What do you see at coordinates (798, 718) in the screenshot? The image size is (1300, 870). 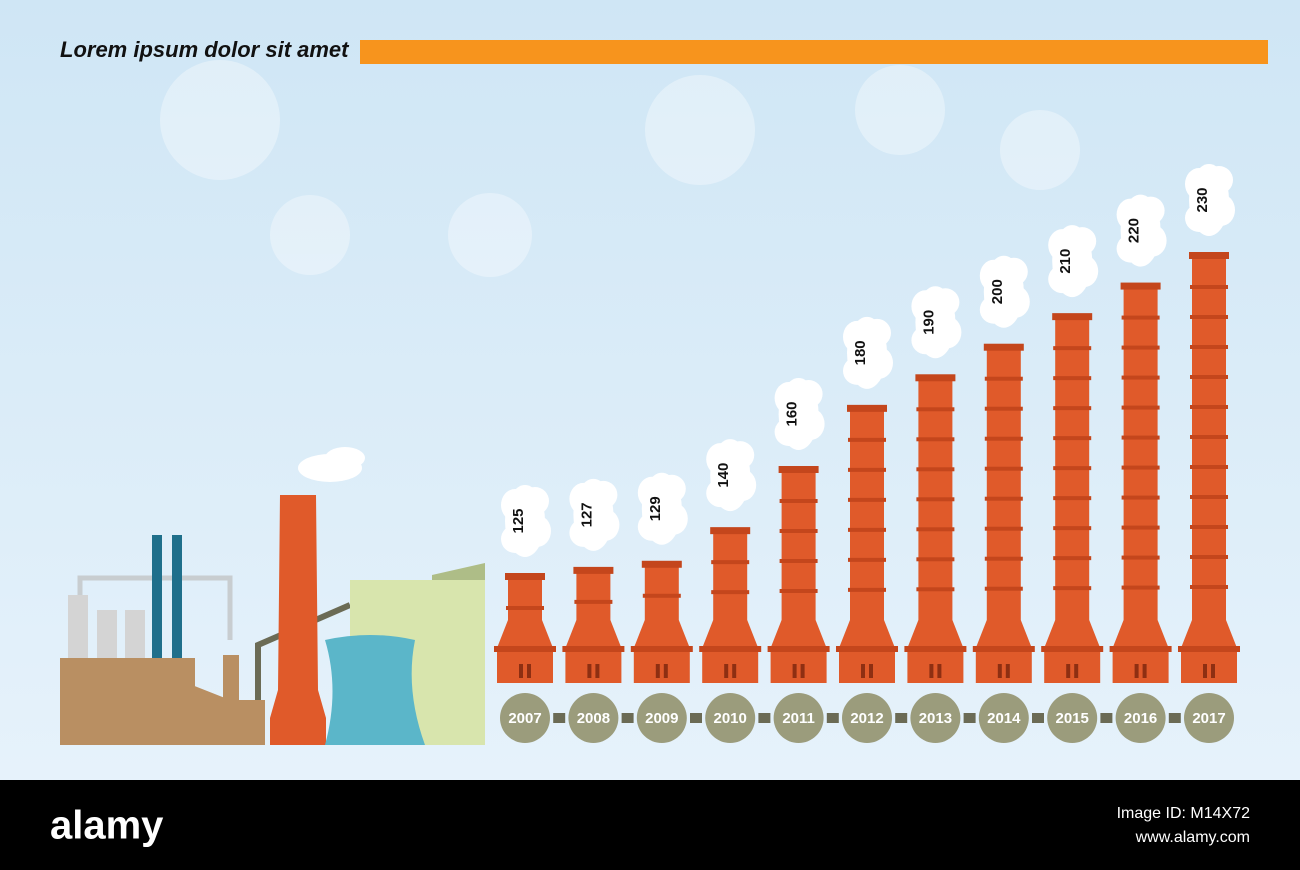 I see `x-tick-label: 2011` at bounding box center [798, 718].